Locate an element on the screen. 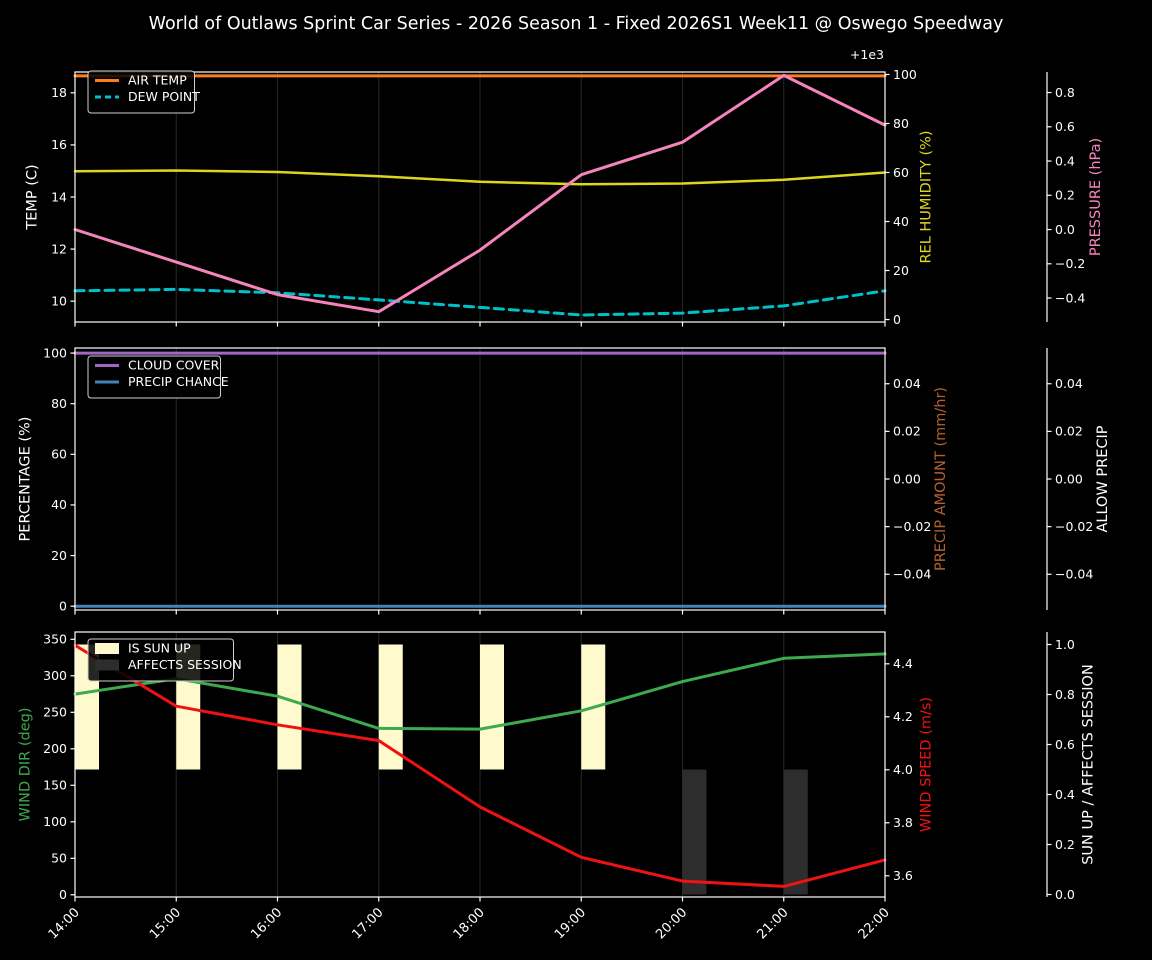  y-tick-label: 350 is located at coordinates (55, 639).